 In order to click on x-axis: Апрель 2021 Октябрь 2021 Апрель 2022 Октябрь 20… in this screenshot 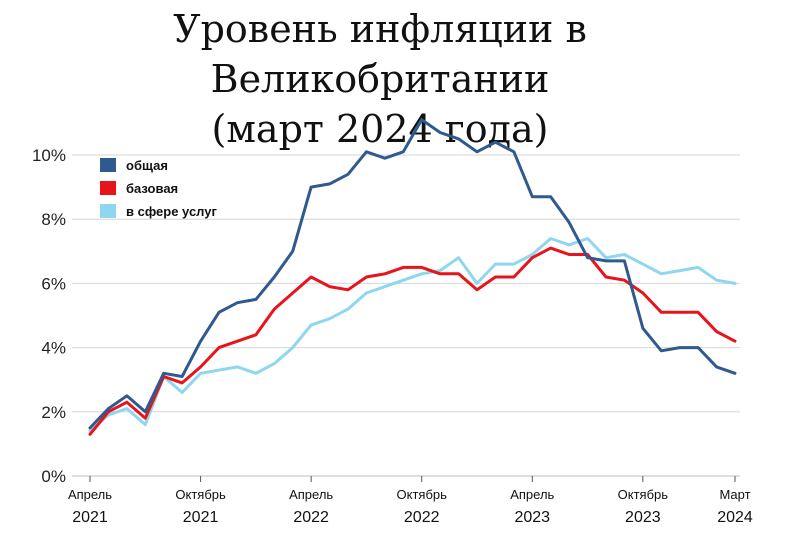, I will do `click(410, 501)`.